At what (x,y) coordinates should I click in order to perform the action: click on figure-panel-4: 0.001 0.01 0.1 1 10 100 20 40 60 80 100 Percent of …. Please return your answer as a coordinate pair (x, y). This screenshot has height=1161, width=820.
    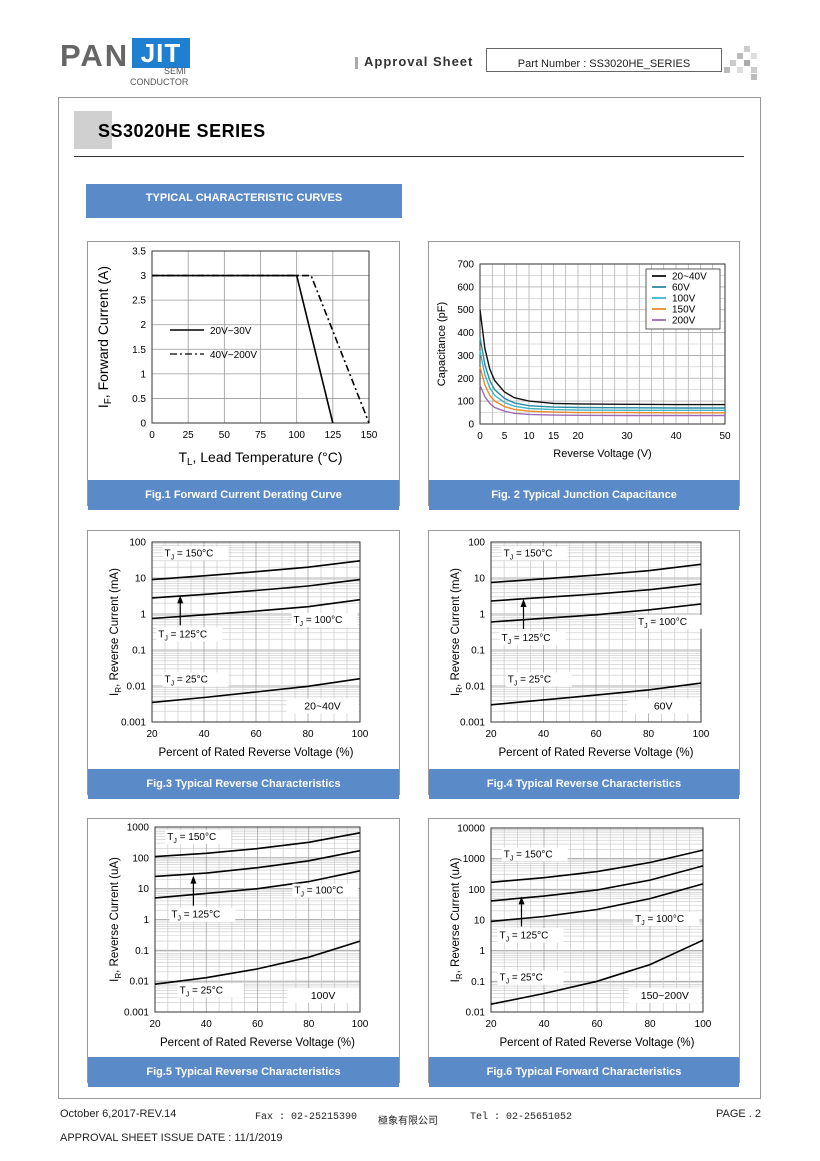
    Looking at the image, I should click on (584, 664).